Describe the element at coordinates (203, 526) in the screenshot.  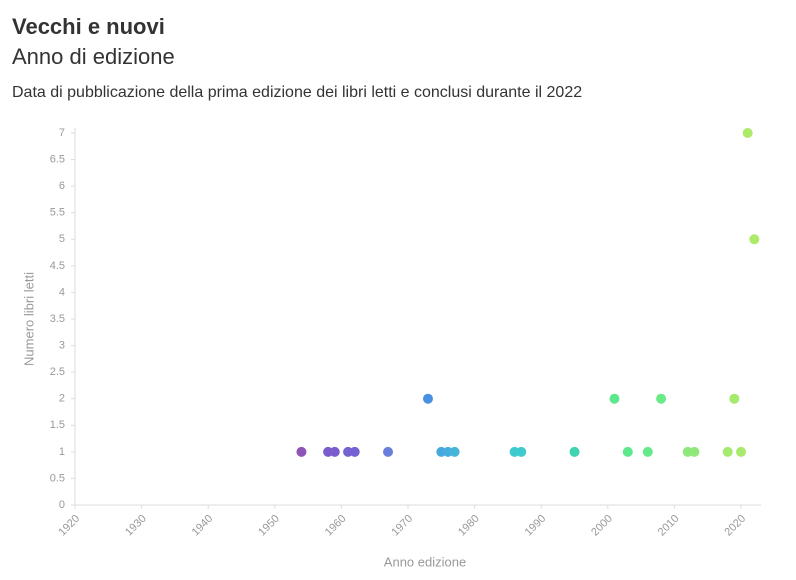
I see `x-tick-label: 1940` at that location.